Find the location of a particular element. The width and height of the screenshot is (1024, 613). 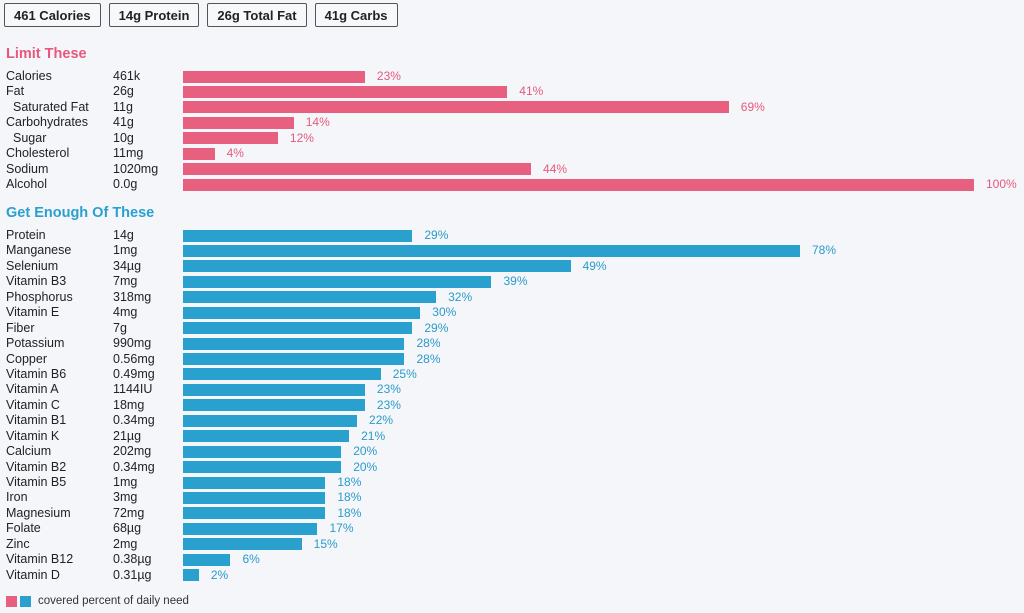

nutrient-bar-vitamin-e is located at coordinates (302, 312).